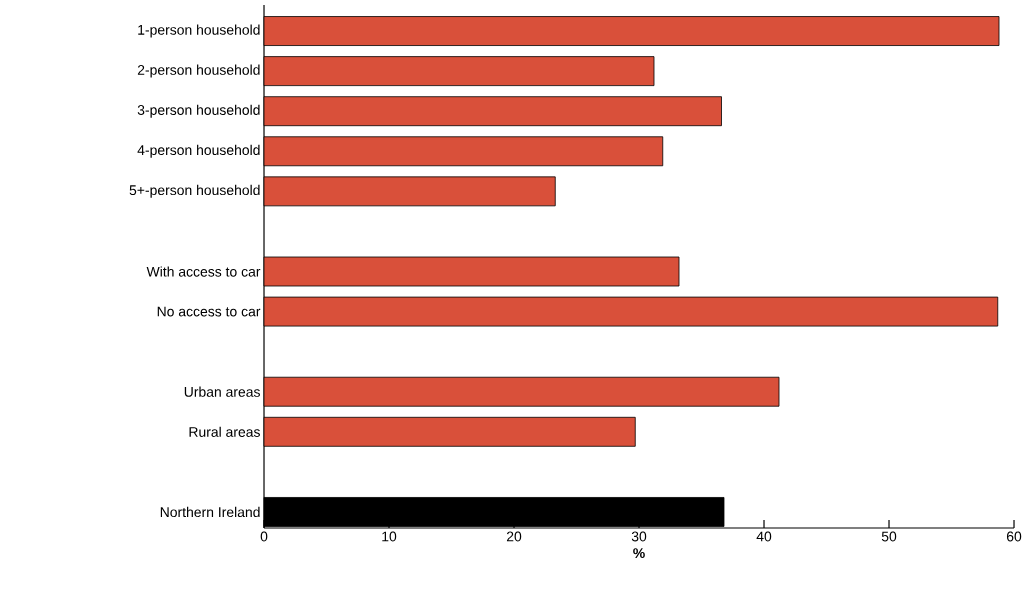 The height and width of the screenshot is (602, 1032). What do you see at coordinates (889, 536) in the screenshot?
I see `x-tick-label: 50` at bounding box center [889, 536].